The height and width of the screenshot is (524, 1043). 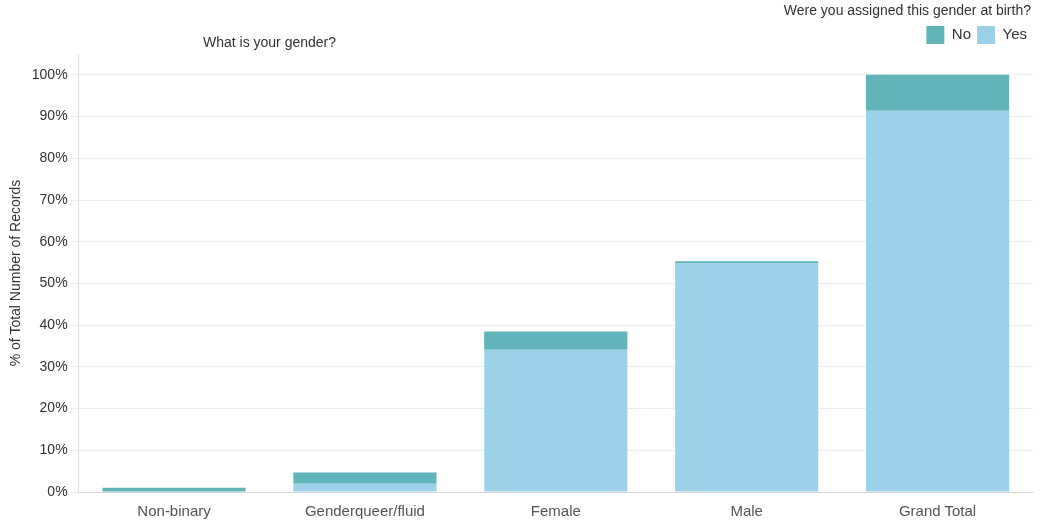 I want to click on legend-title: Were you assigned this gender at birth?, so click(x=907, y=9).